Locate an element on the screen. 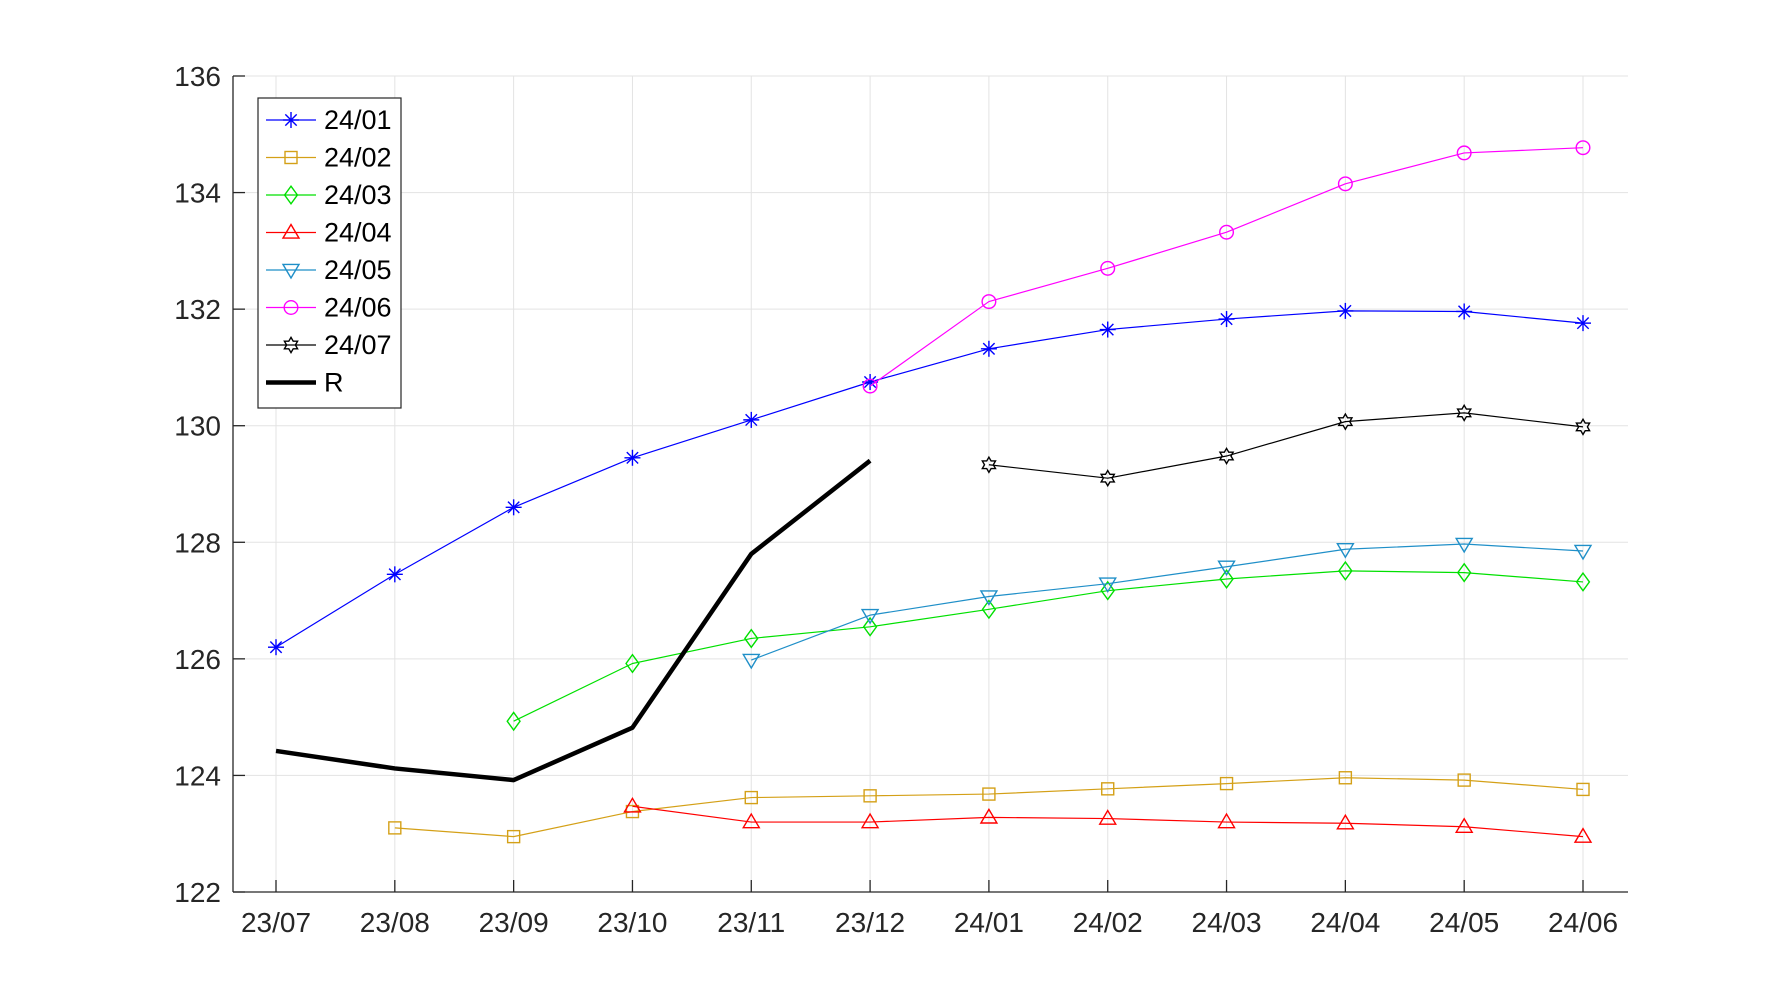 The width and height of the screenshot is (1791, 1000). y-tick-label: 132 is located at coordinates (197, 309).